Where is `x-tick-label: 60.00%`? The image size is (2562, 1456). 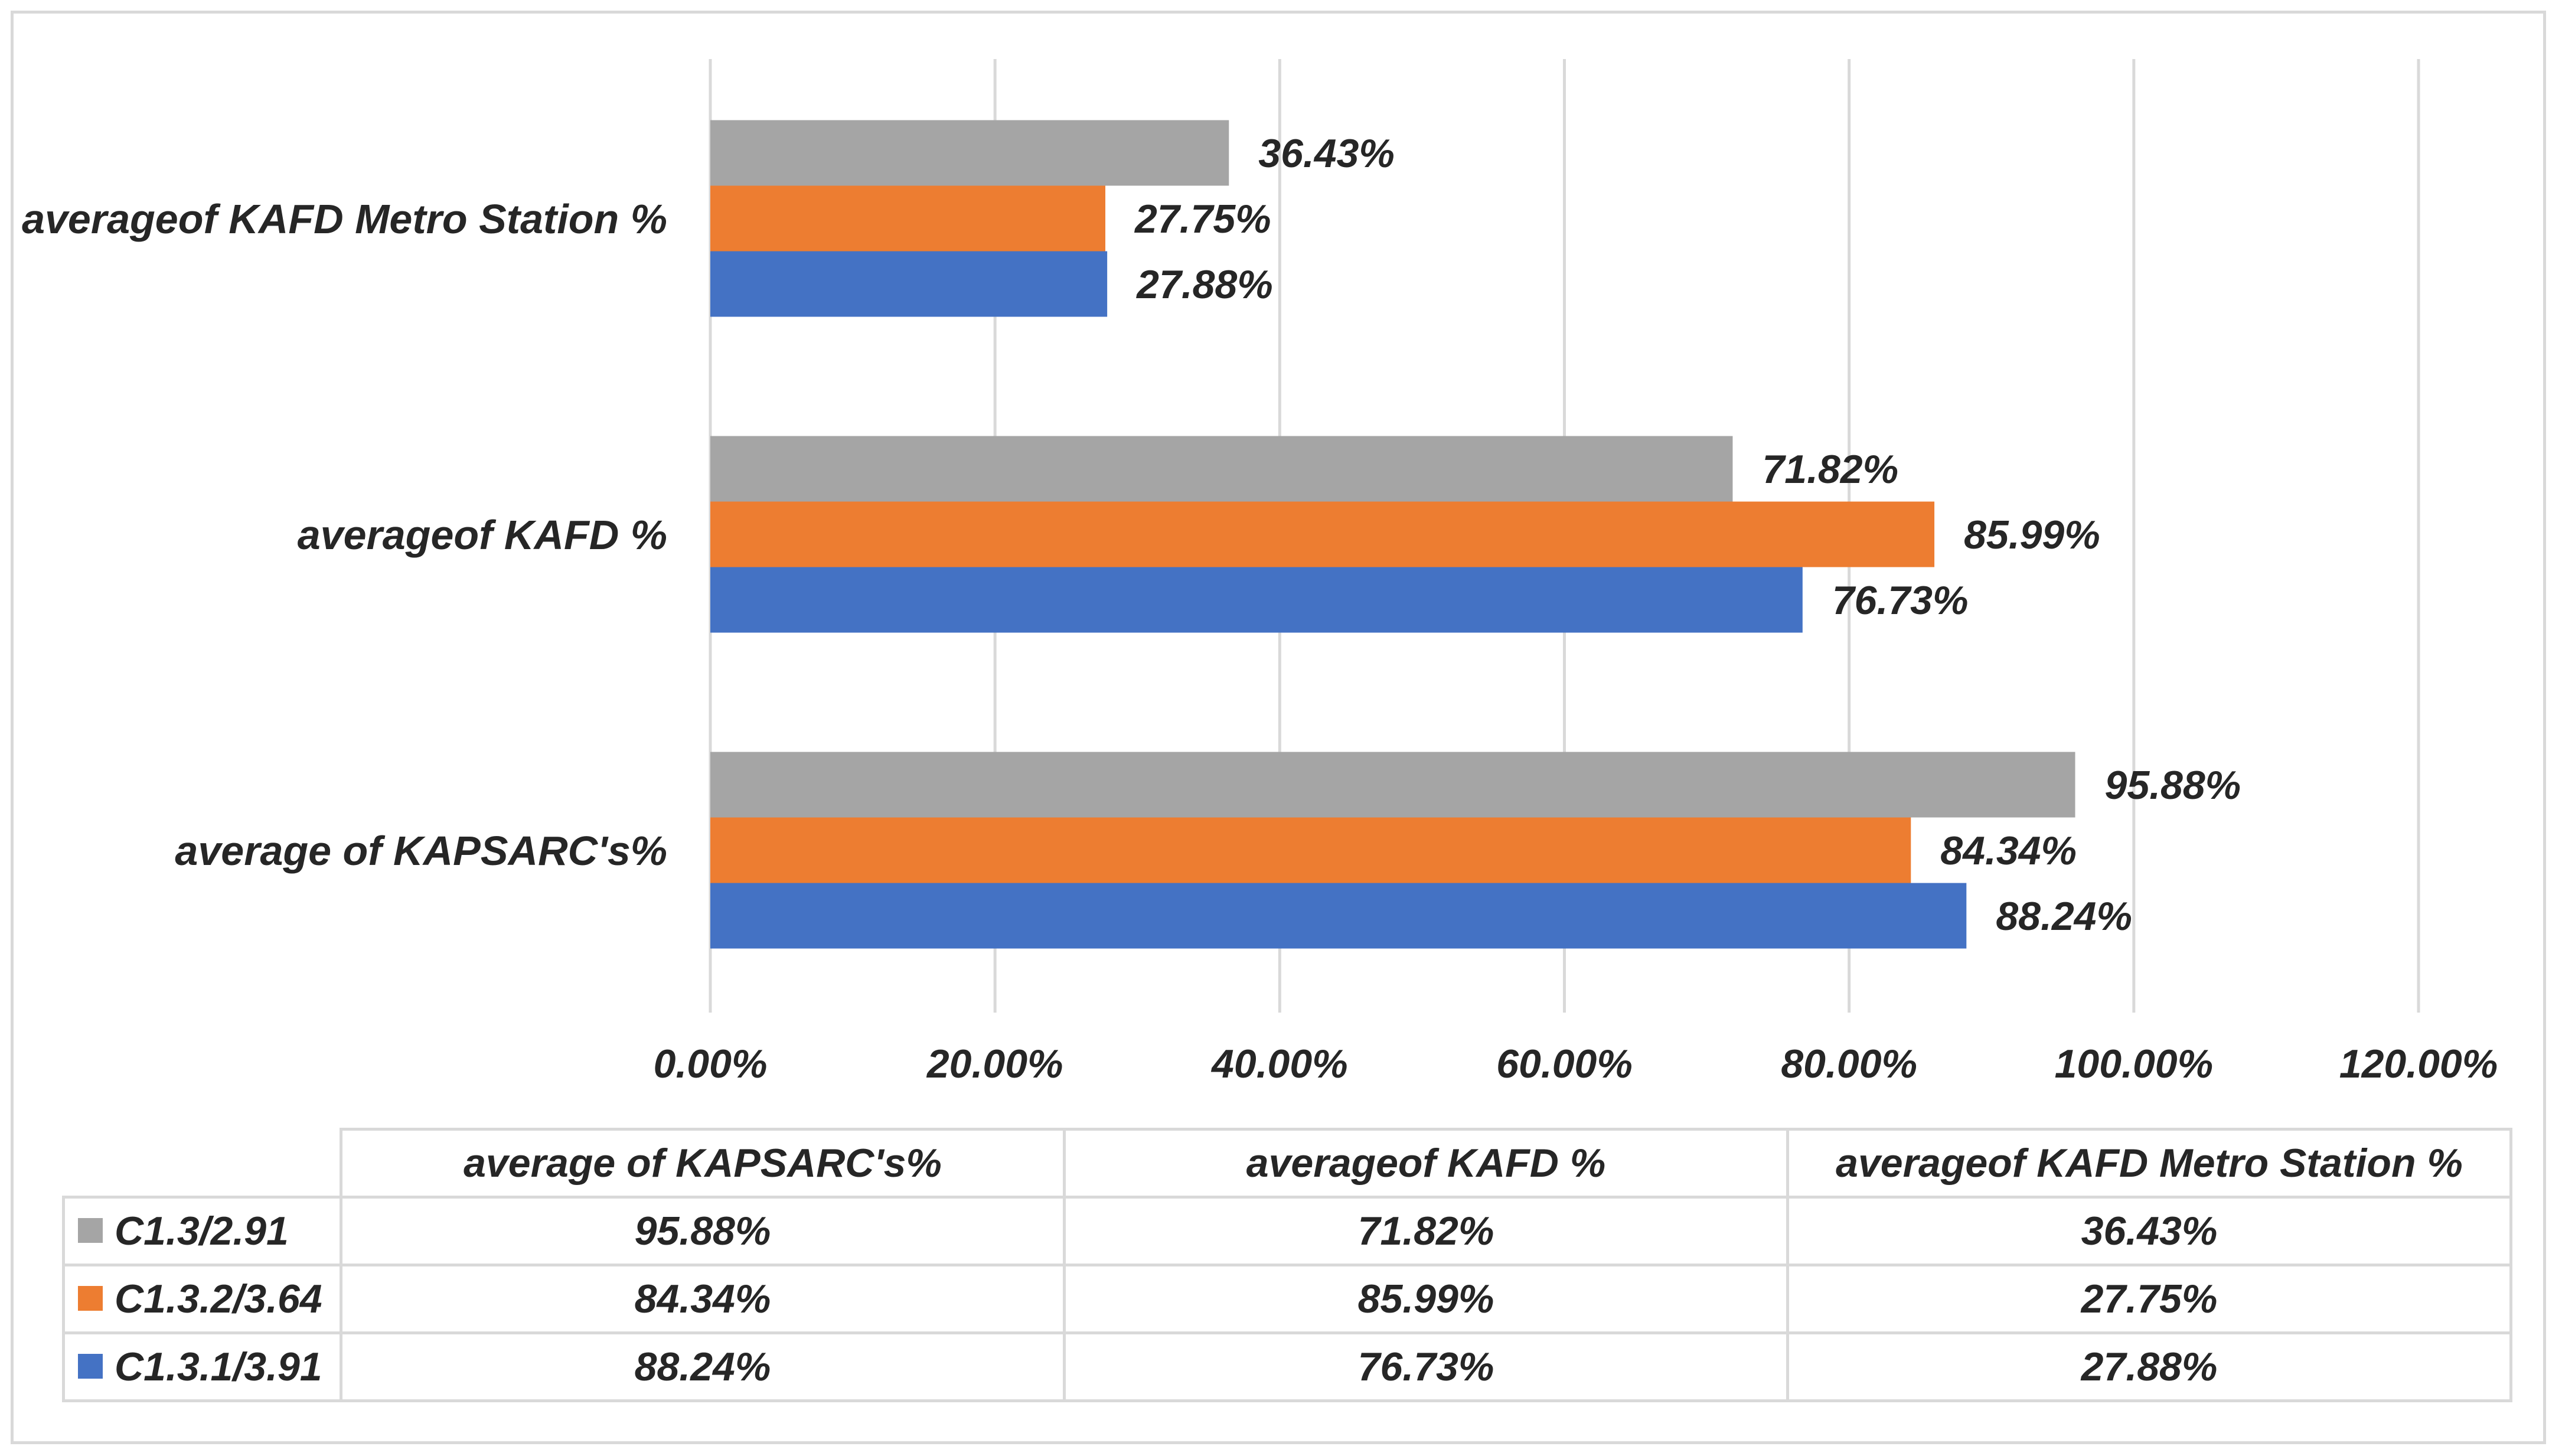
x-tick-label: 60.00% is located at coordinates (1565, 1064).